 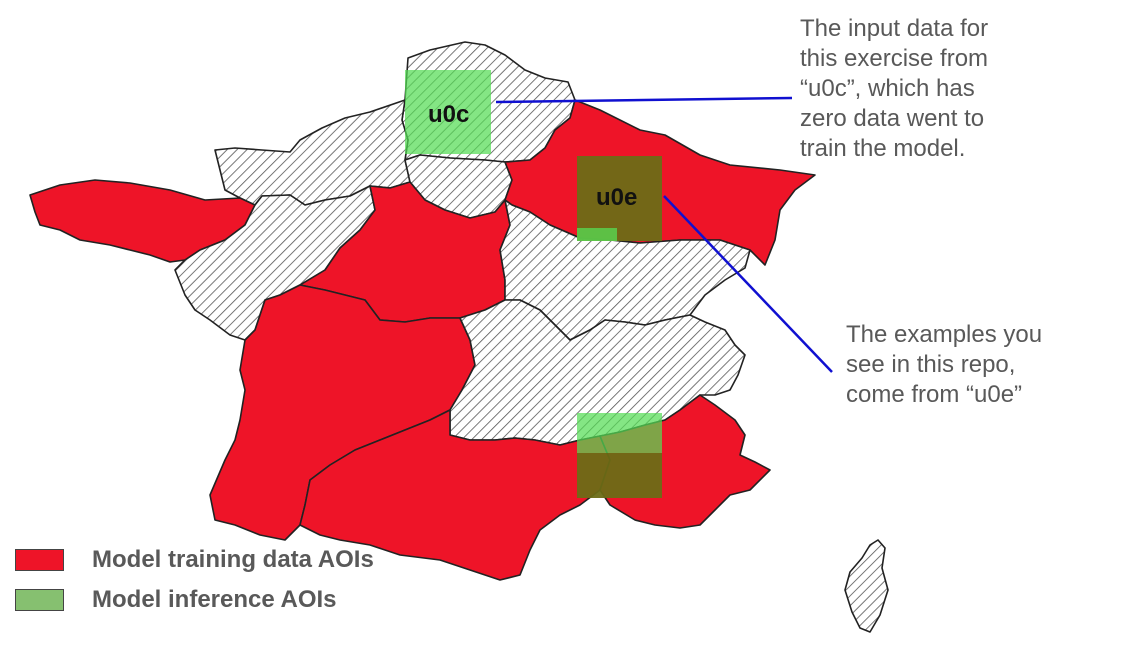 What do you see at coordinates (39, 560) in the screenshot?
I see `legend-swatch-training` at bounding box center [39, 560].